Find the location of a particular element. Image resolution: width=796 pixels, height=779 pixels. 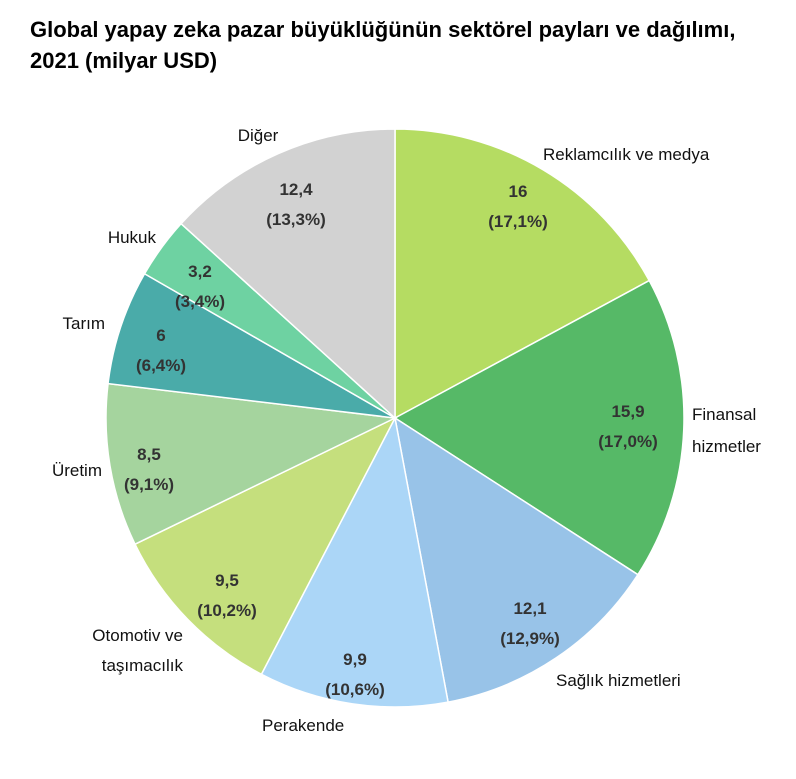

data-label-diger: 12,4 (13,3%) is located at coordinates (296, 204).